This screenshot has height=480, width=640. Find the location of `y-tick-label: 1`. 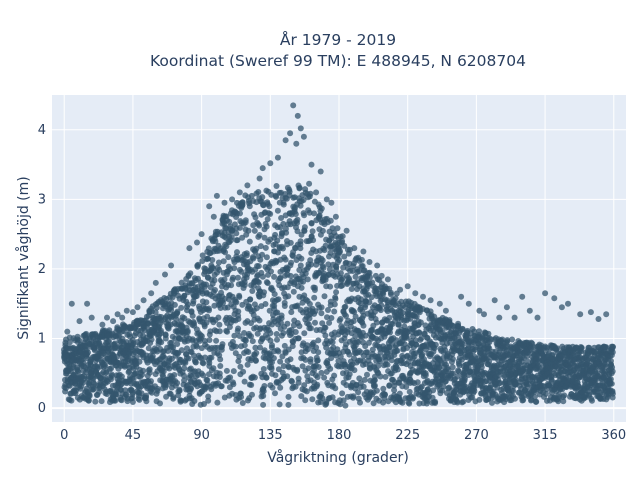

y-tick-label: 1 is located at coordinates (42, 339).